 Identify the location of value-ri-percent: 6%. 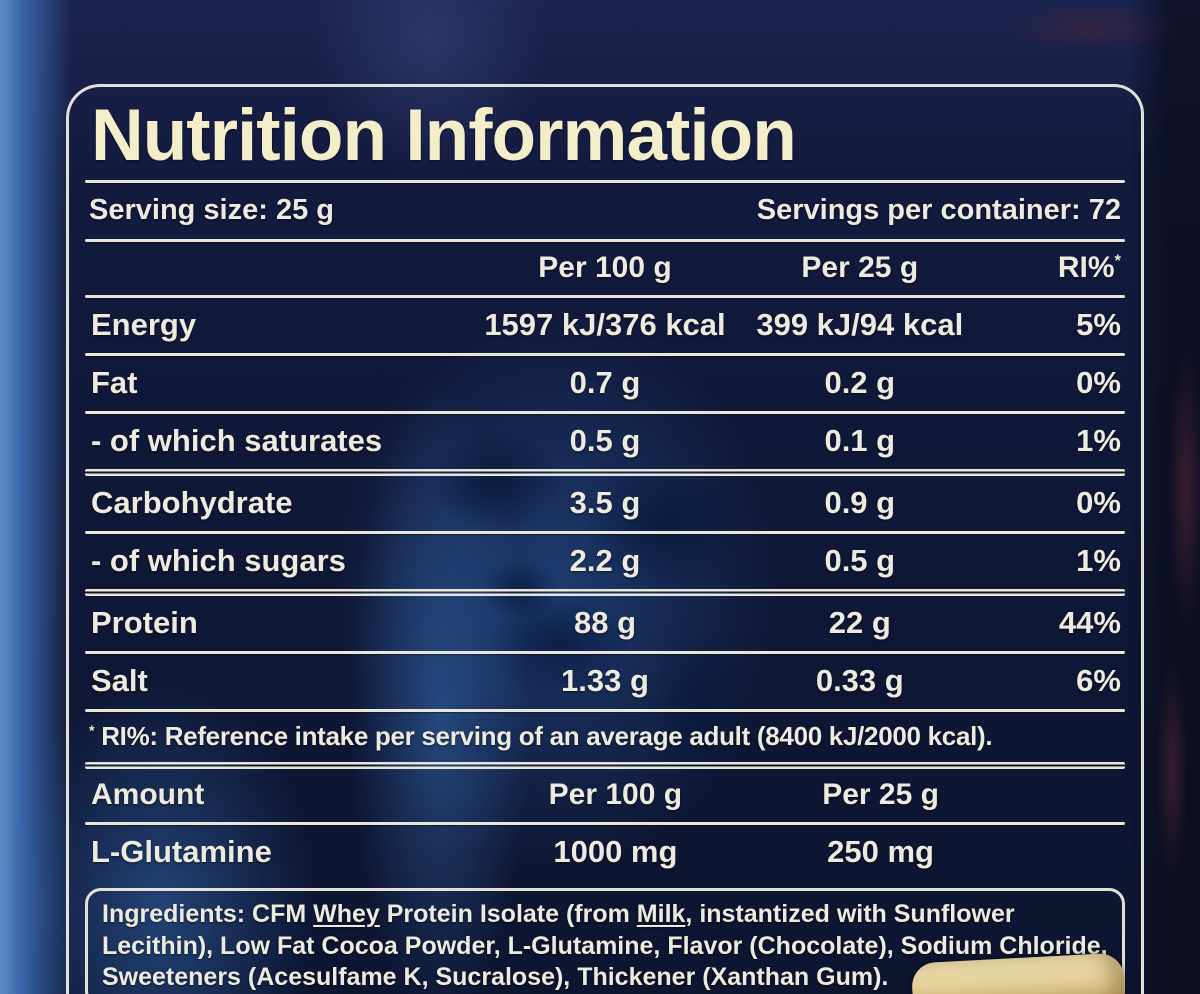
(1098, 681).